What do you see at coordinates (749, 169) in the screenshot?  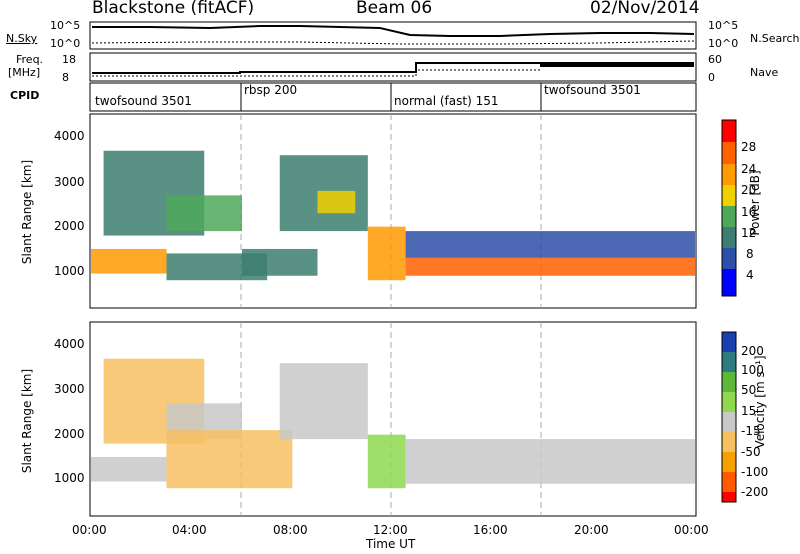 I see `power-cb-tick-24: 24` at bounding box center [749, 169].